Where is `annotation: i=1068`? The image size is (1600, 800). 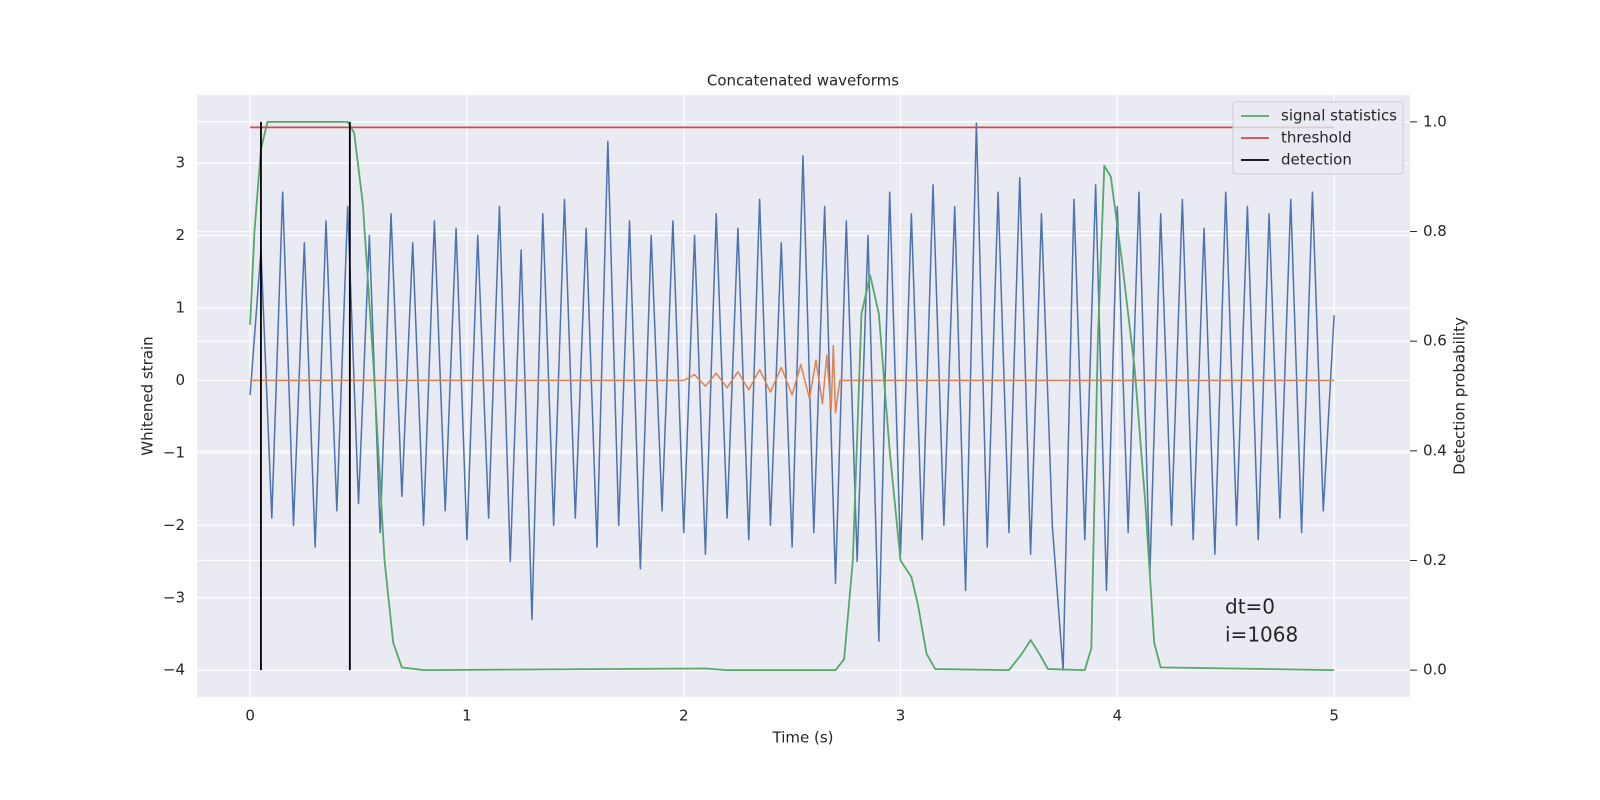
annotation: i=1068 is located at coordinates (1261, 635).